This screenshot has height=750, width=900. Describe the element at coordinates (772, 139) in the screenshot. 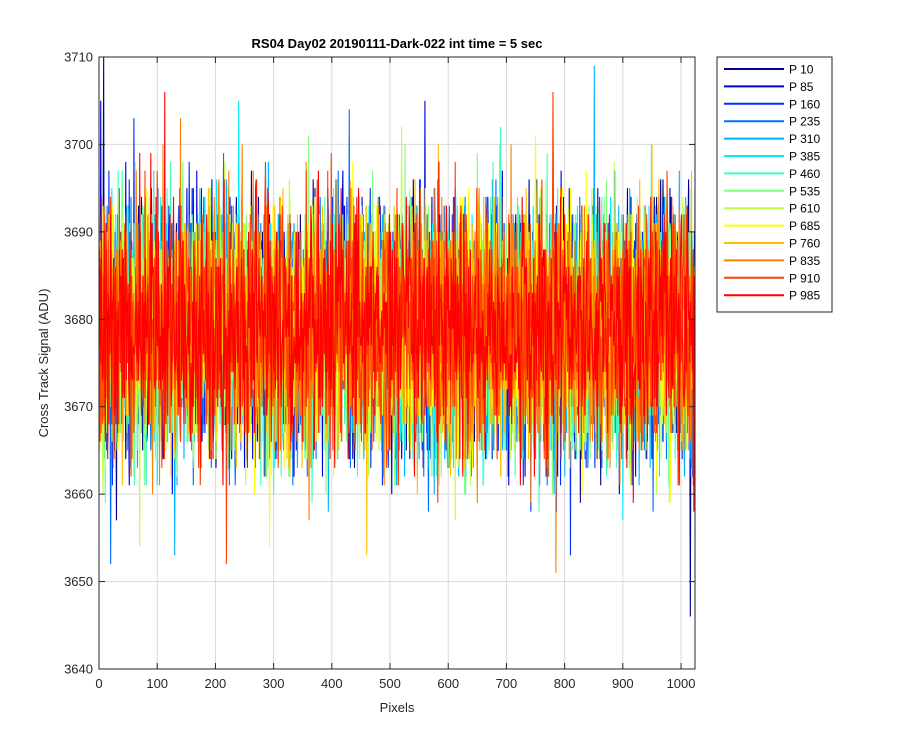

I see `legend-entry: P 310` at that location.